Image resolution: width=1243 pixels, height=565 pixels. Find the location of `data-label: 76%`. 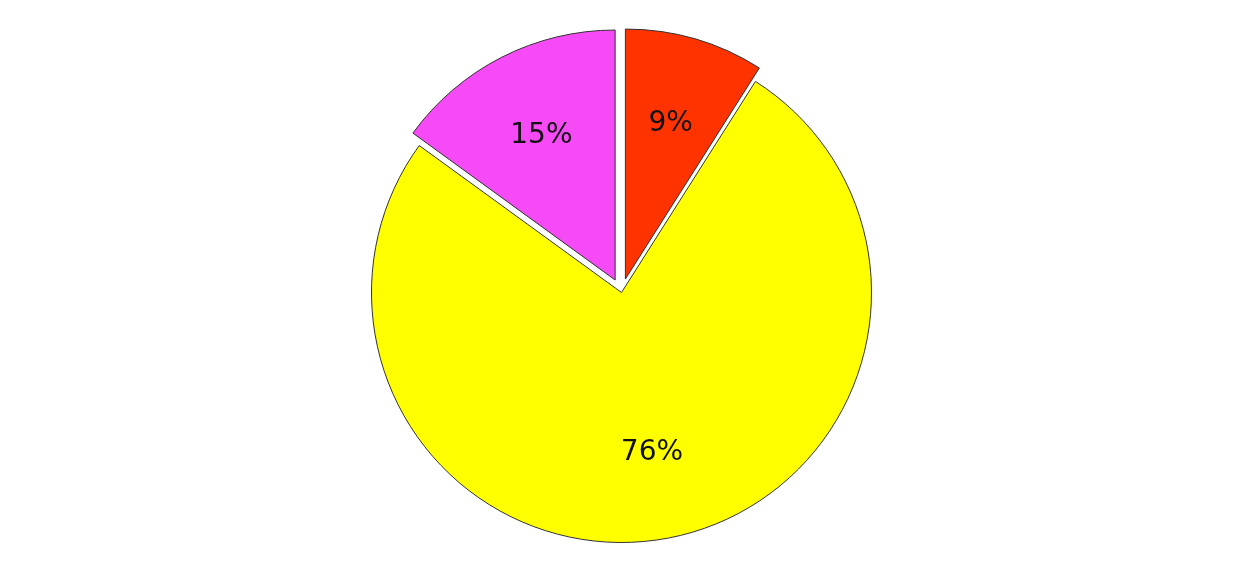

data-label: 76% is located at coordinates (652, 451).